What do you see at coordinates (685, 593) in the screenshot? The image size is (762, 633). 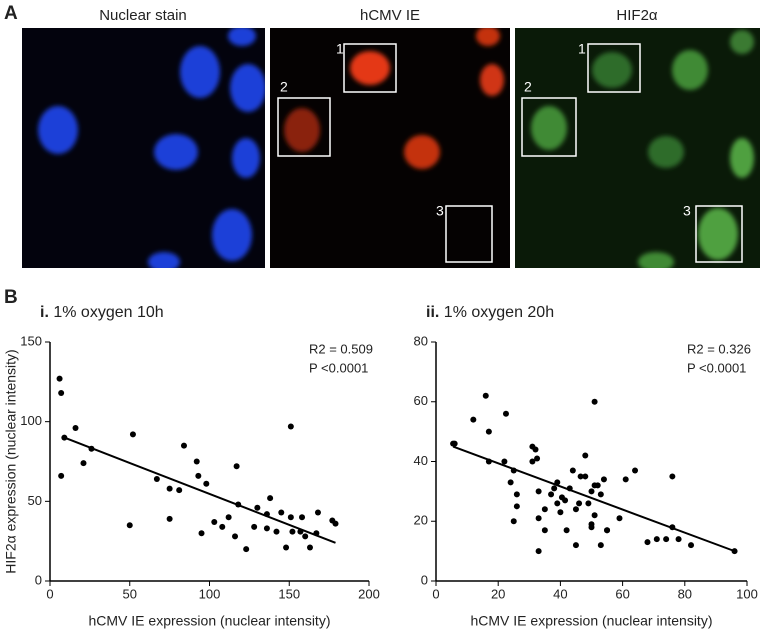 I see `x-tick-label: 80` at bounding box center [685, 593].